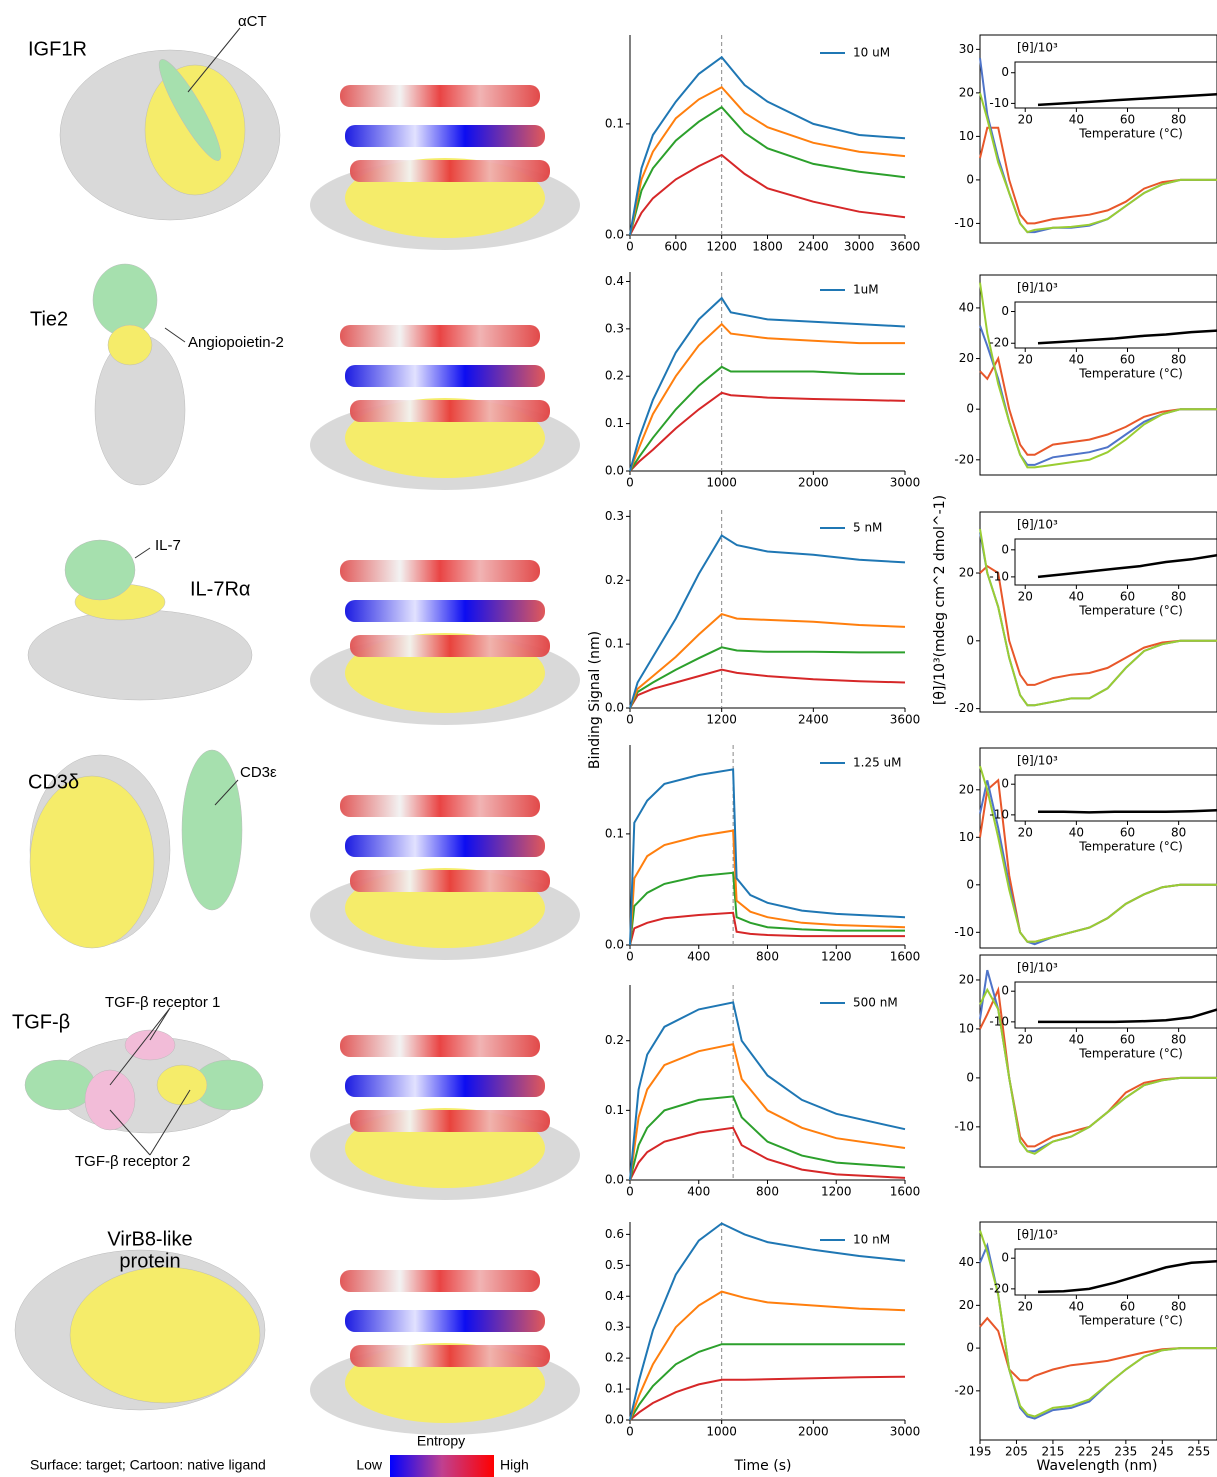 Image resolution: width=1217 pixels, height=1477 pixels. Describe the element at coordinates (49, 319) in the screenshot. I see `target-label: Tie2` at that location.